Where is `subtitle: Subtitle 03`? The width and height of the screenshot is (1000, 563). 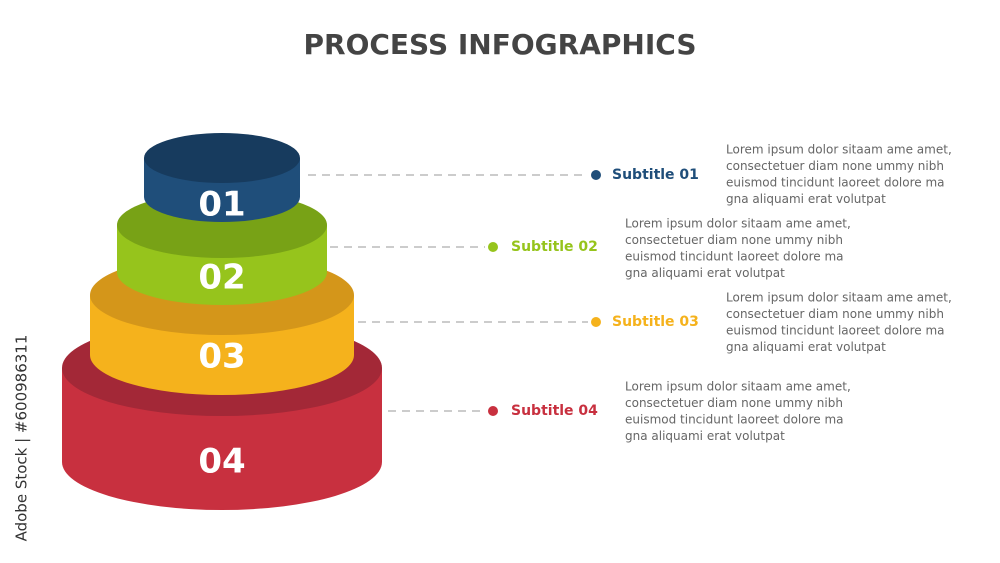 subtitle: Subtitle 03 is located at coordinates (655, 322).